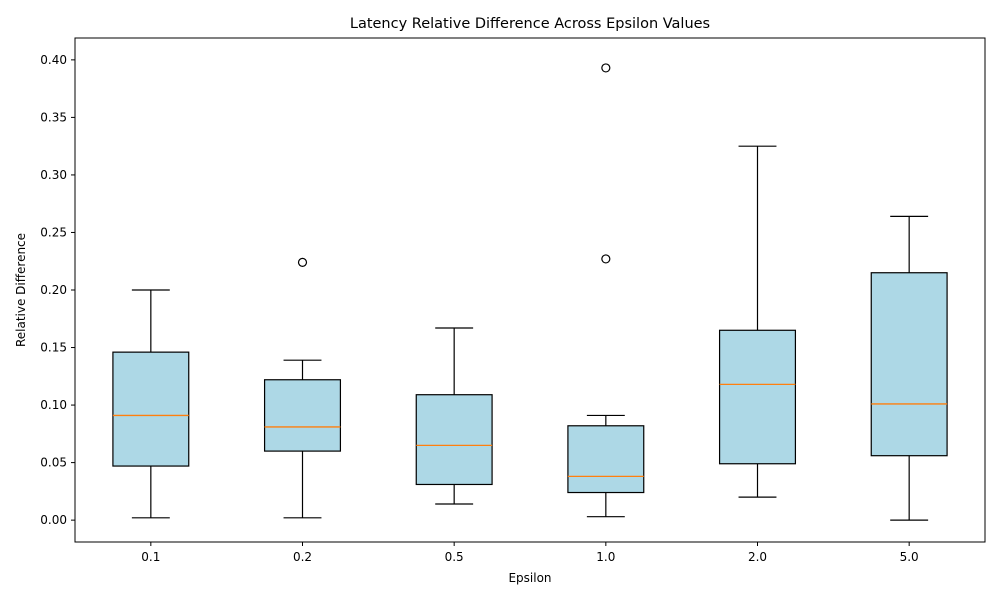  What do you see at coordinates (150, 557) in the screenshot?
I see `x-tick-label: 0.1` at bounding box center [150, 557].